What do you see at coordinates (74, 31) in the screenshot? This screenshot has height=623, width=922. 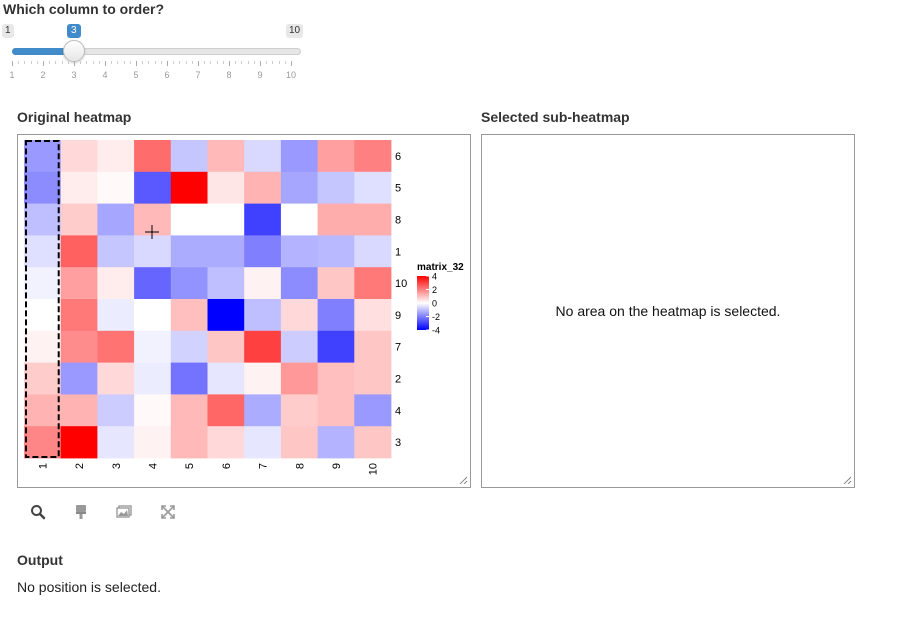 I see `slider-current-value: 3` at bounding box center [74, 31].